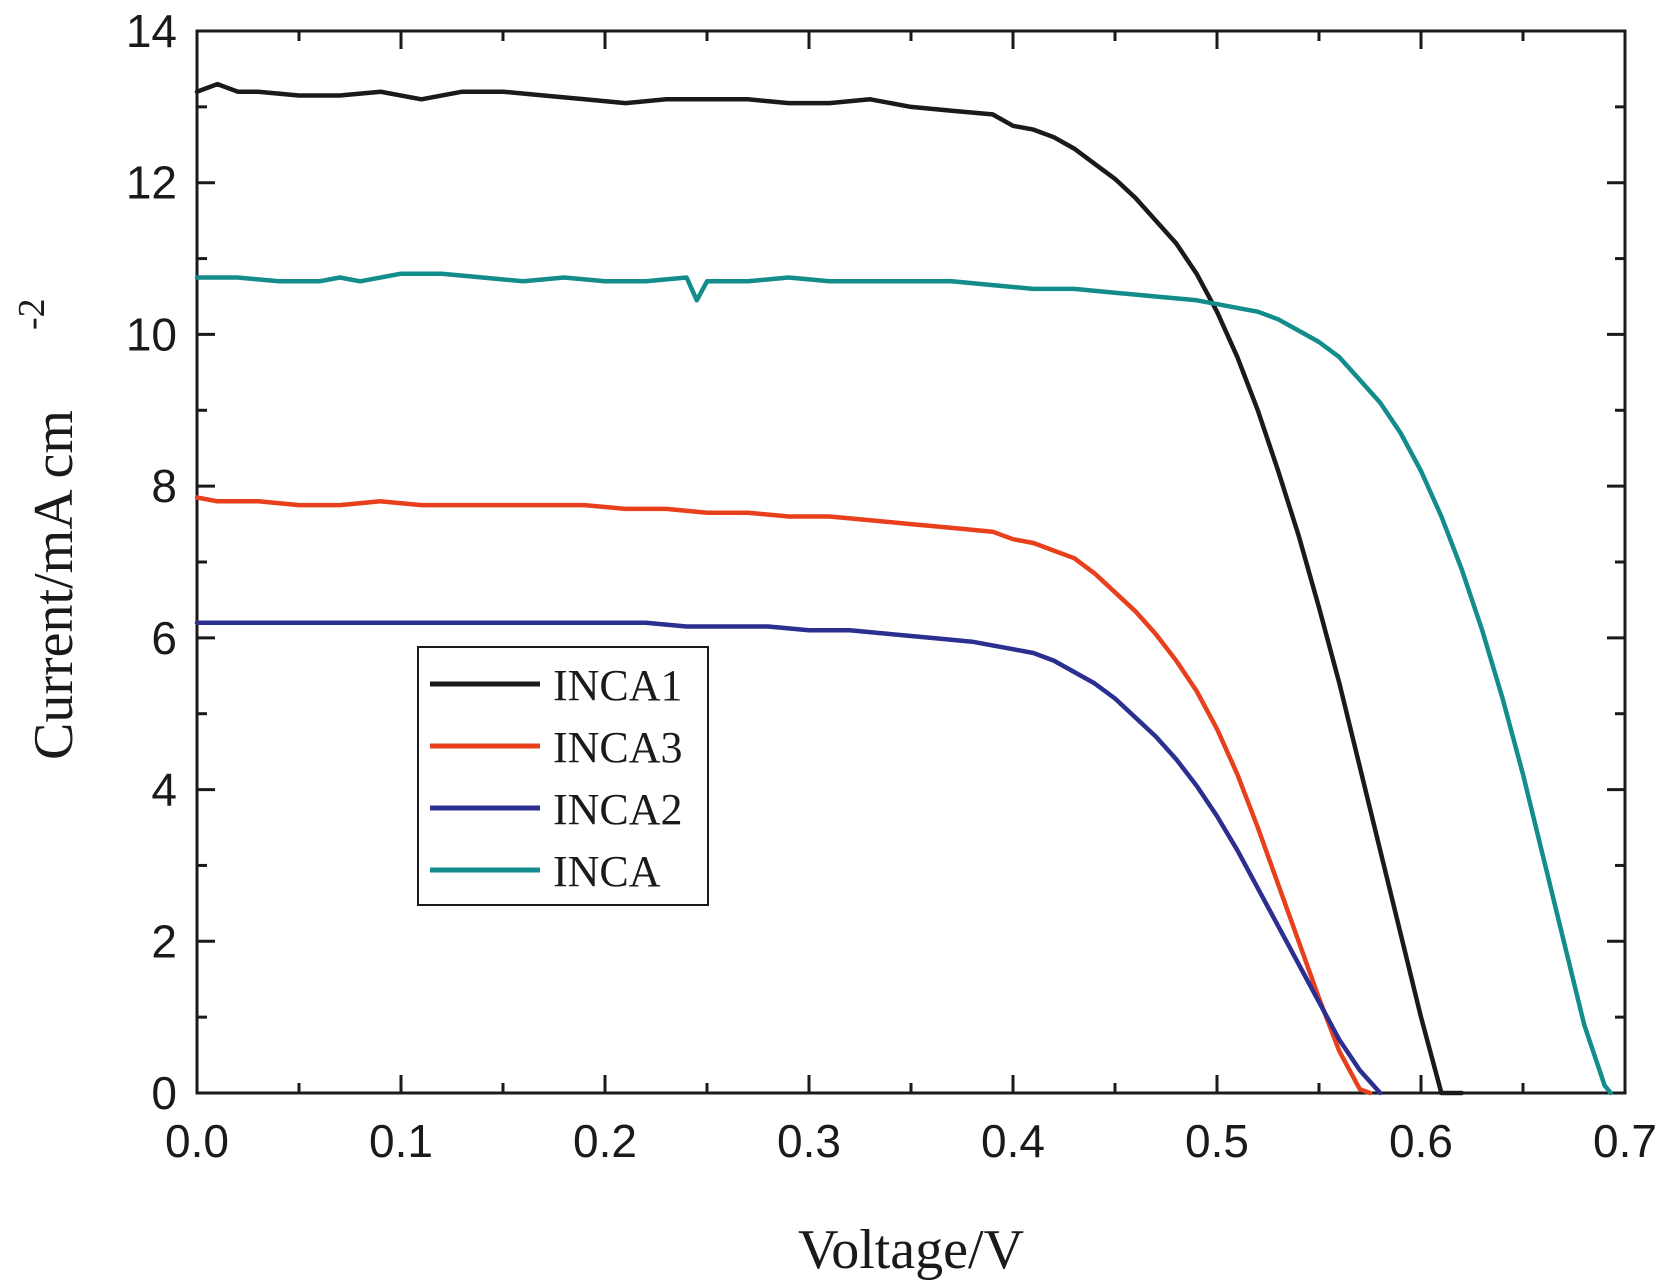 The height and width of the screenshot is (1285, 1667). Describe the element at coordinates (1625, 1141) in the screenshot. I see `x-tick-label: 0.7` at that location.